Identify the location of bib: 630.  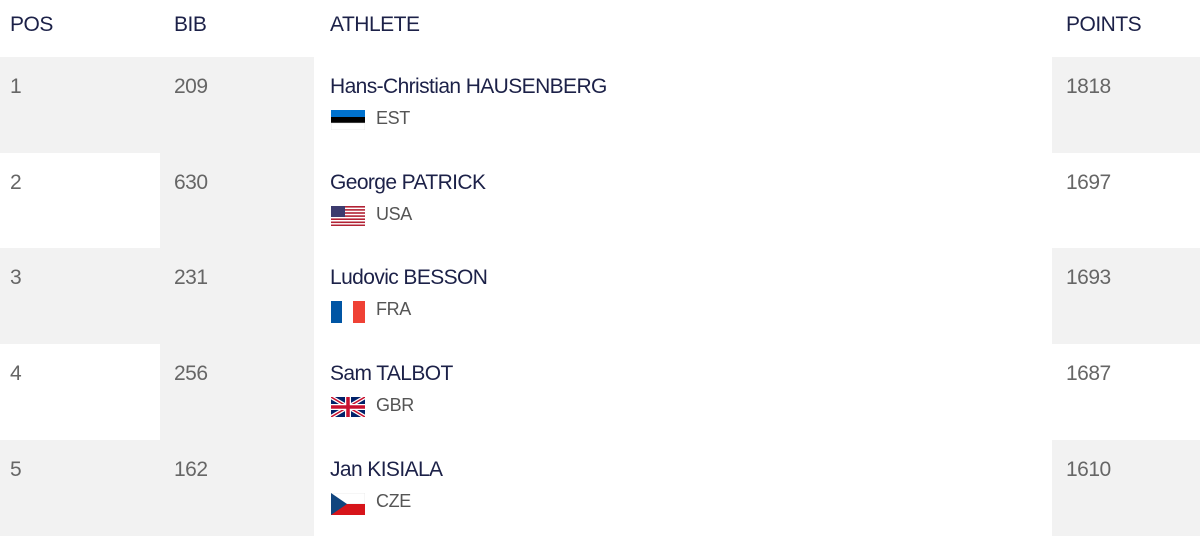
(191, 182).